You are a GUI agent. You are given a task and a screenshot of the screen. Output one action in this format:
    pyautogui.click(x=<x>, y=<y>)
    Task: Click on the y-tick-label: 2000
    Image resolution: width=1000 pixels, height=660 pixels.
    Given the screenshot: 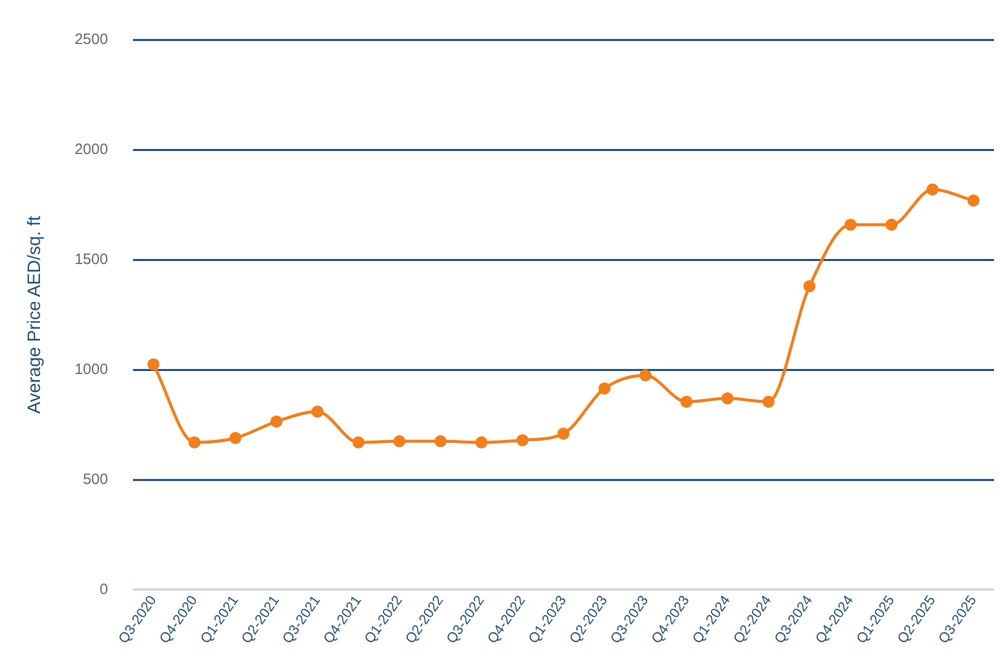 What is the action you would take?
    pyautogui.click(x=91, y=149)
    